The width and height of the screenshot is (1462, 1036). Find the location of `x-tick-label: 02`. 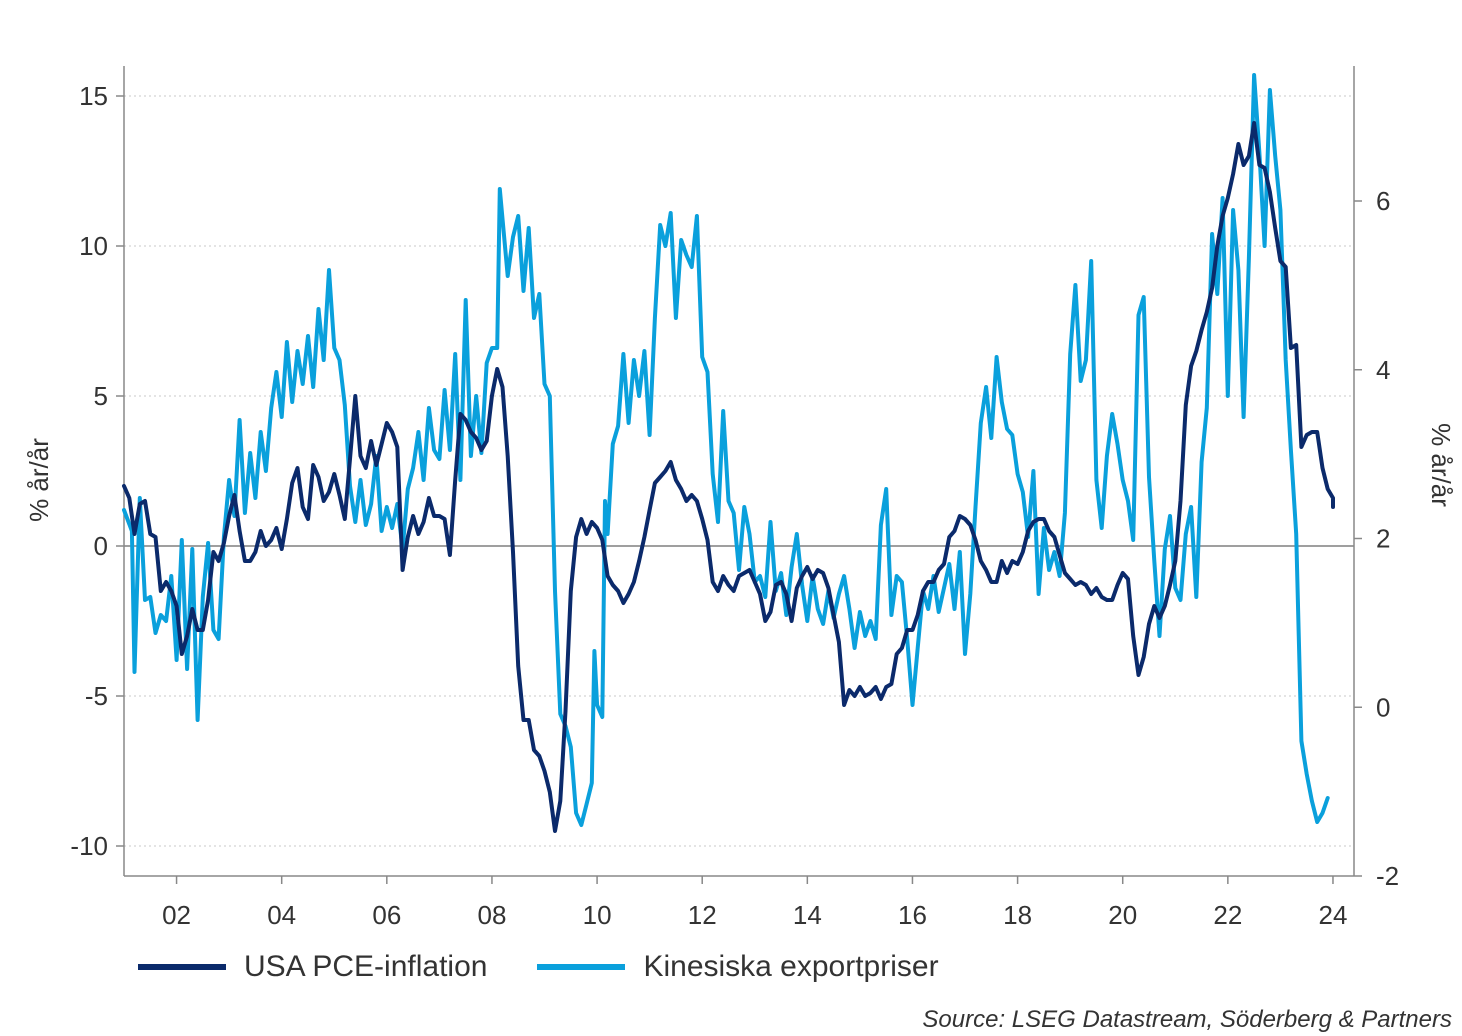

x-tick-label: 02 is located at coordinates (176, 915).